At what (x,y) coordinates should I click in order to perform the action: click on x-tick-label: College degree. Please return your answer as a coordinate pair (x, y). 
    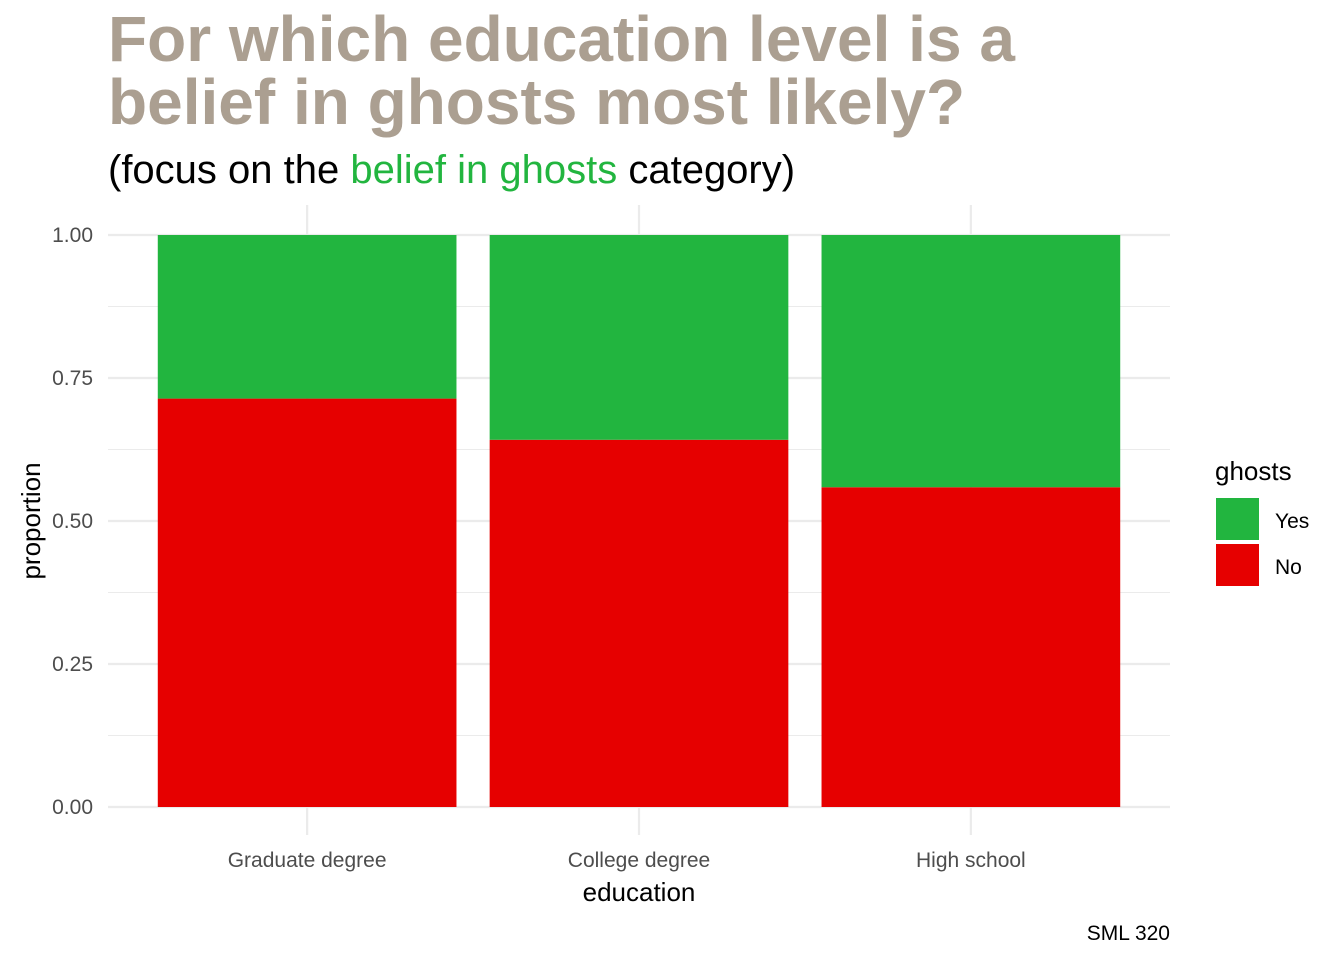
    Looking at the image, I should click on (639, 860).